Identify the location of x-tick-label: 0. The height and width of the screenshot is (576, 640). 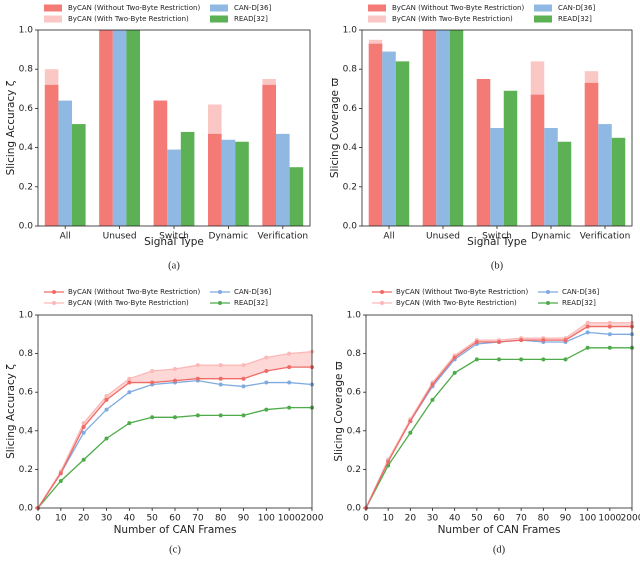
(366, 519).